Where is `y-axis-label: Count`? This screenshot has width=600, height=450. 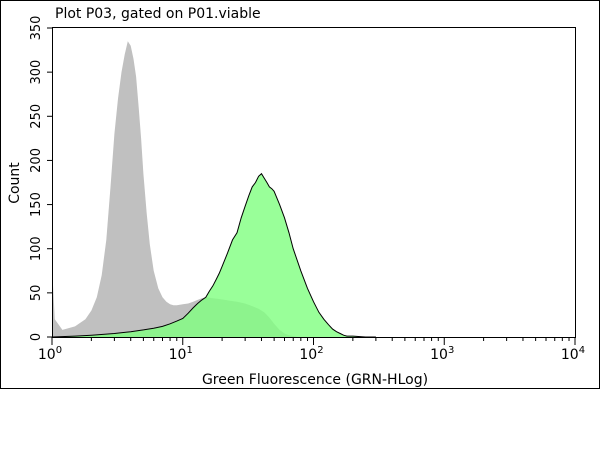
y-axis-label: Count is located at coordinates (15, 183).